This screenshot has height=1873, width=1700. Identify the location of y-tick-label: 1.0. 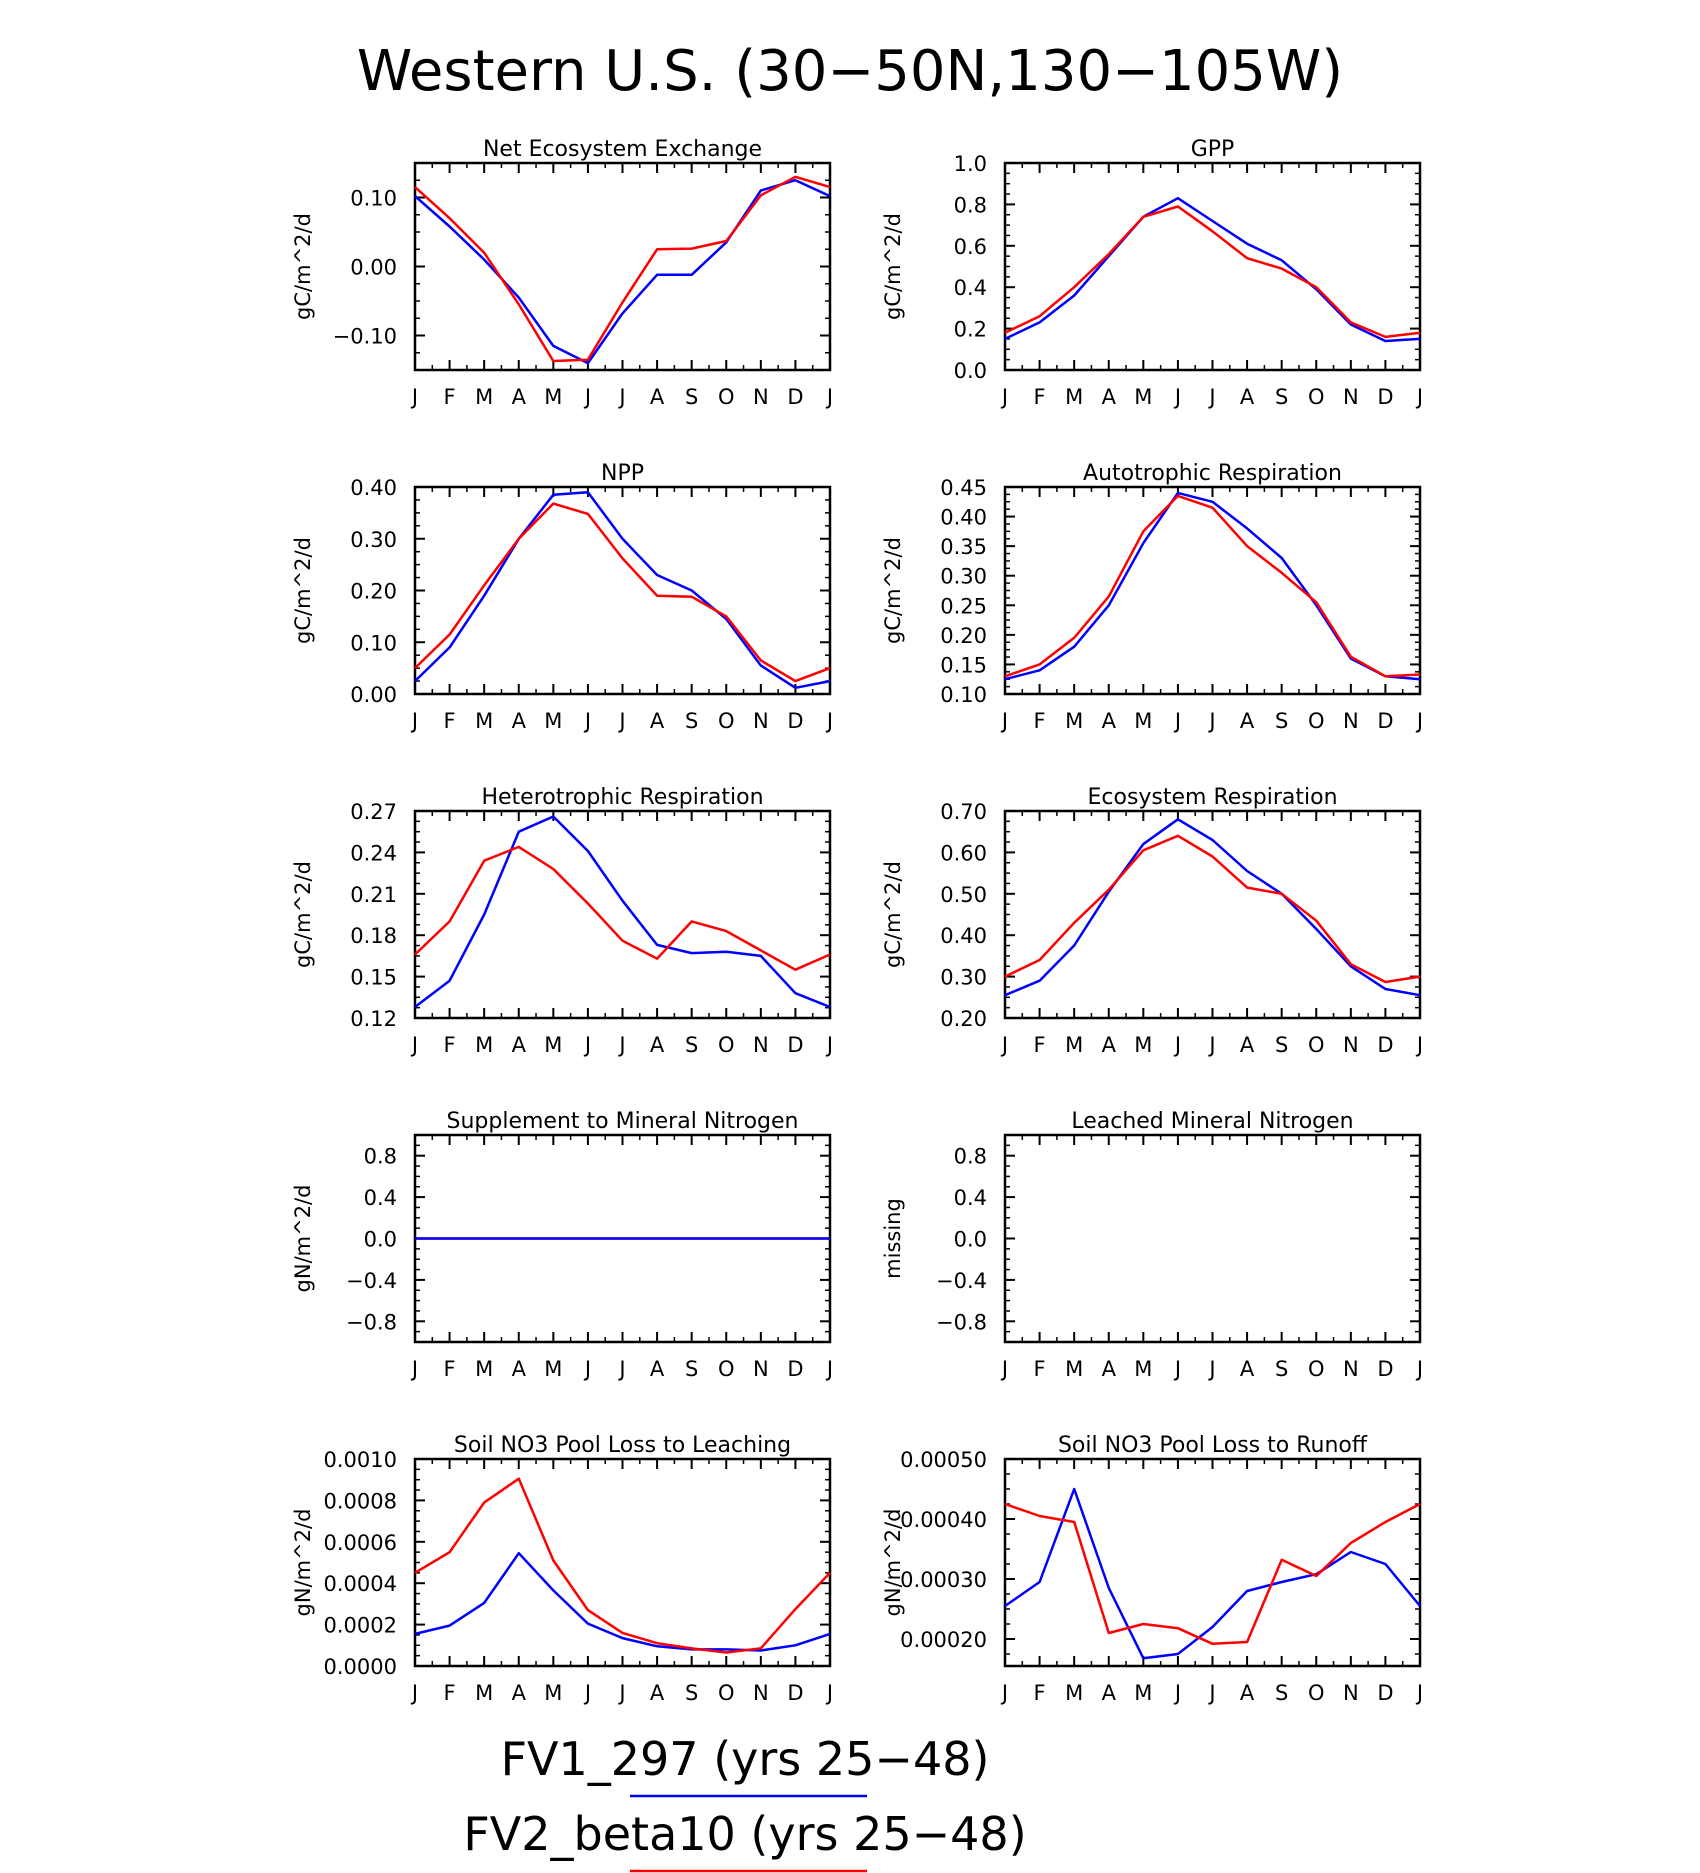
(970, 164).